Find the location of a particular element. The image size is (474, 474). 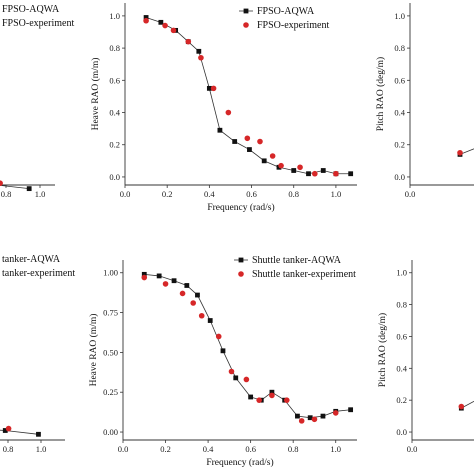

legend-entry: Shuttle tanker-experiment is located at coordinates (304, 274).